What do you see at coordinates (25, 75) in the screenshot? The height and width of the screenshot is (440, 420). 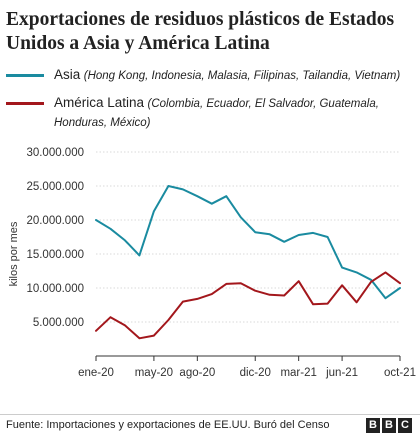 I see `legend-swatch-asia` at bounding box center [25, 75].